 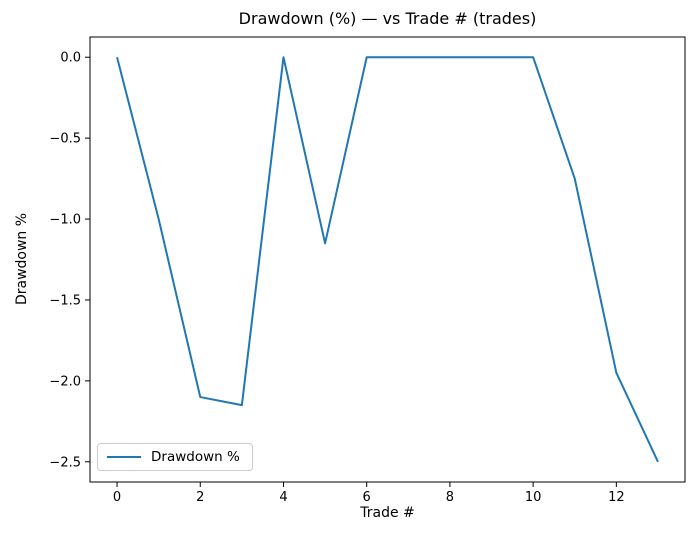 What do you see at coordinates (283, 497) in the screenshot?
I see `x-tick-label: 4` at bounding box center [283, 497].